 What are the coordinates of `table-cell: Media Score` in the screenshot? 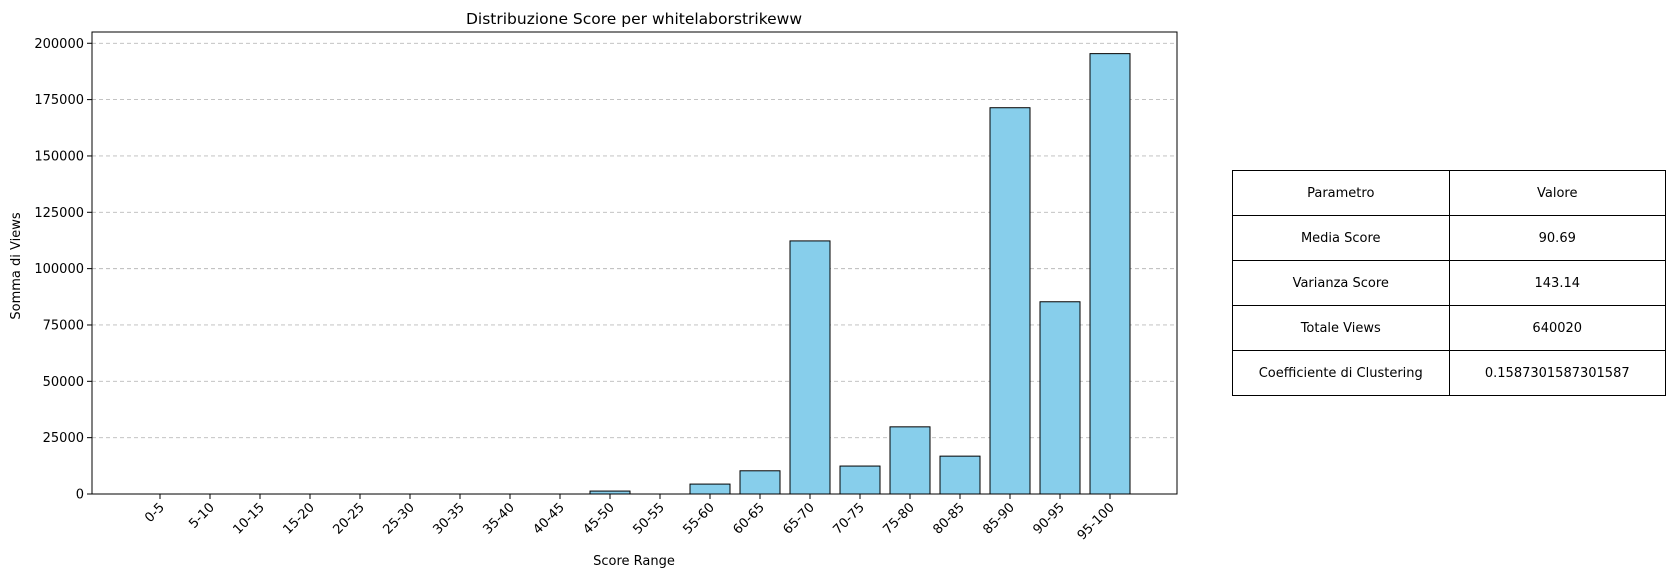 It's located at (1341, 238).